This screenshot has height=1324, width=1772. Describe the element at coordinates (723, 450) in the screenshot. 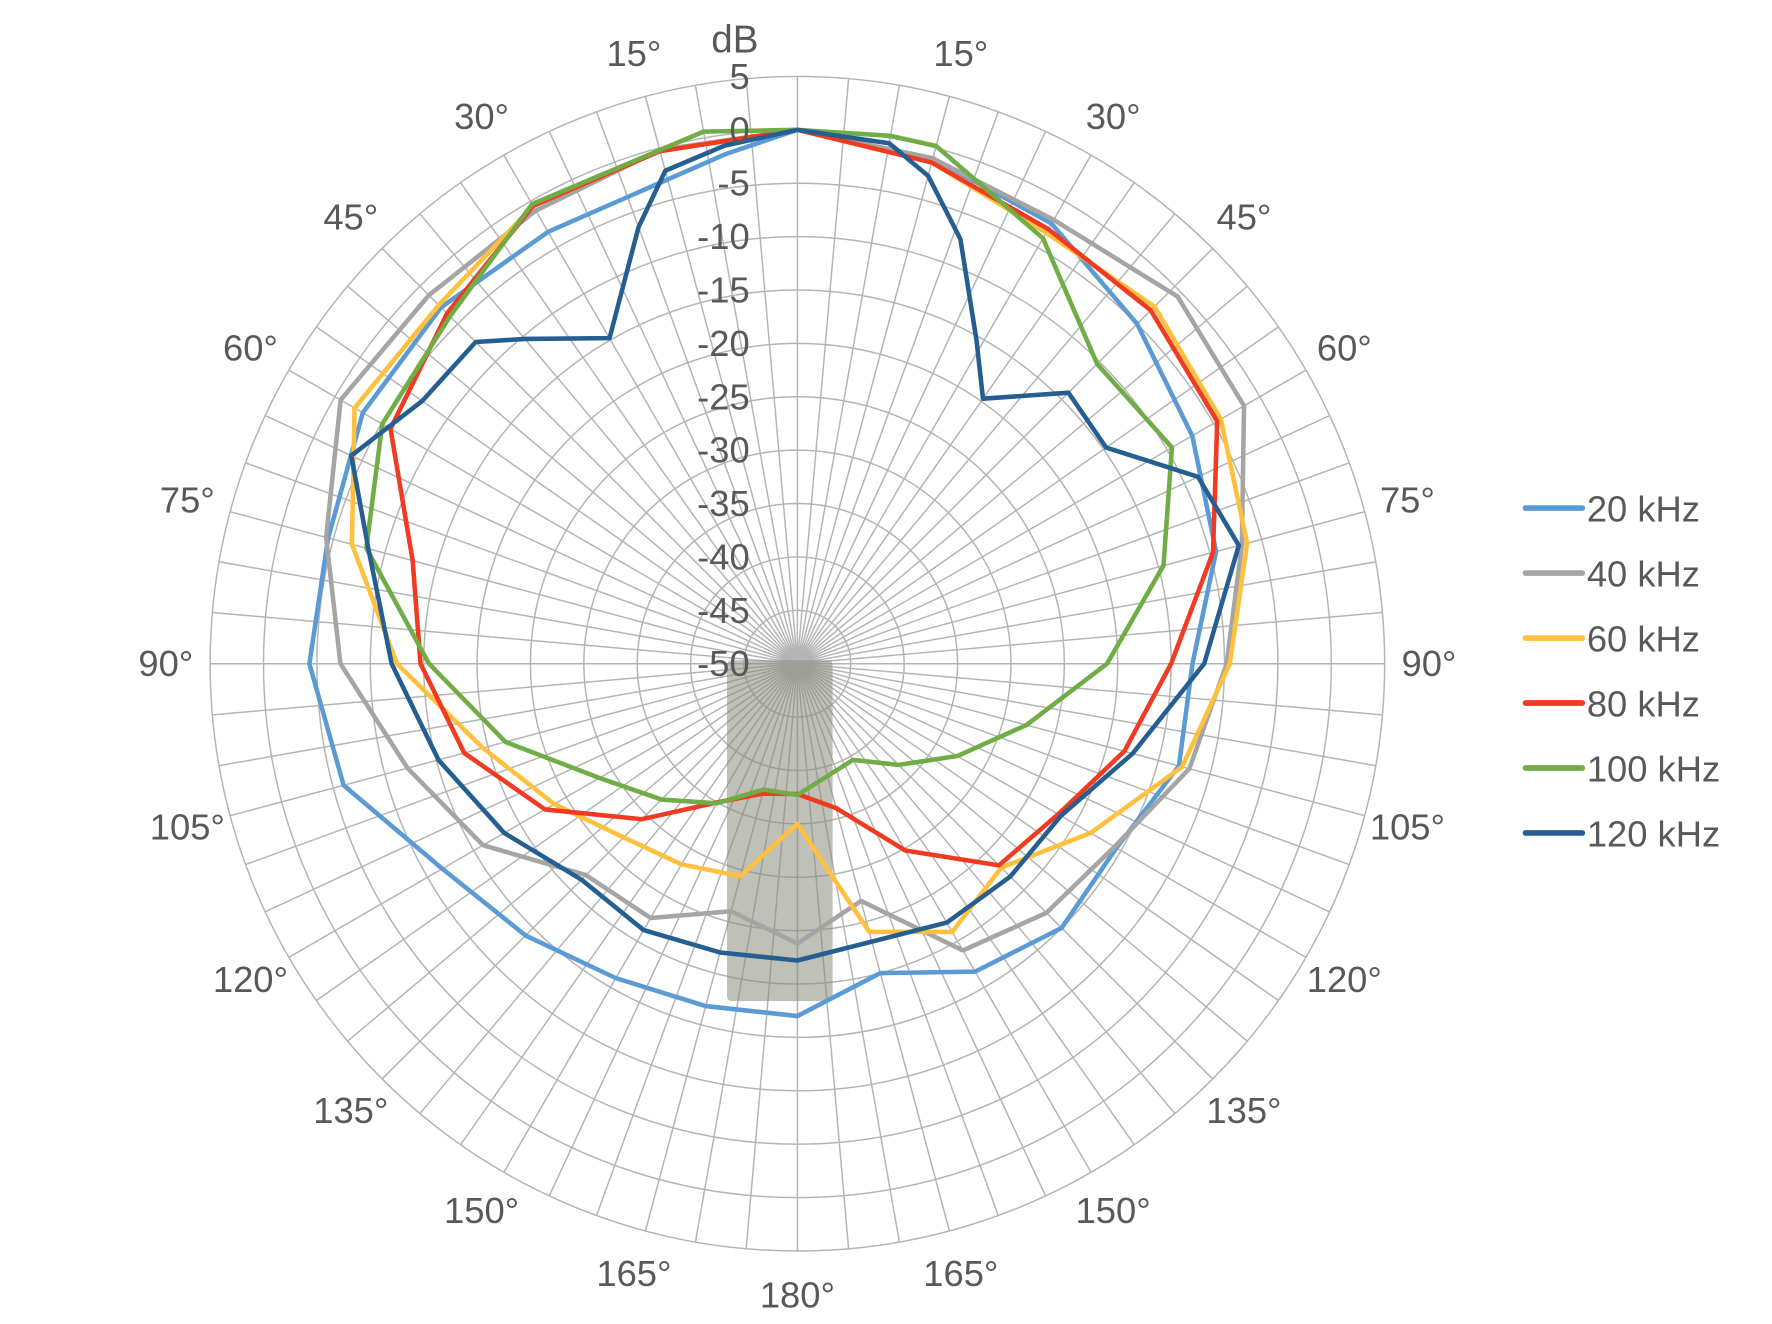

I see `radial-tick-label: -30` at that location.